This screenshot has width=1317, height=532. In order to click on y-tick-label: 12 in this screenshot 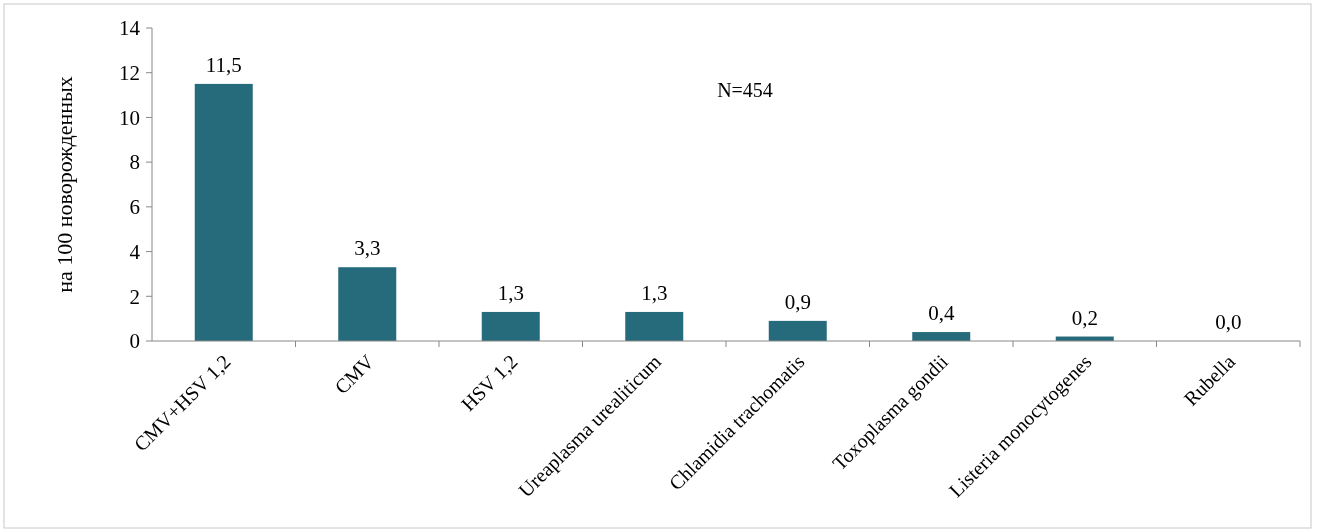, I will do `click(129, 73)`.